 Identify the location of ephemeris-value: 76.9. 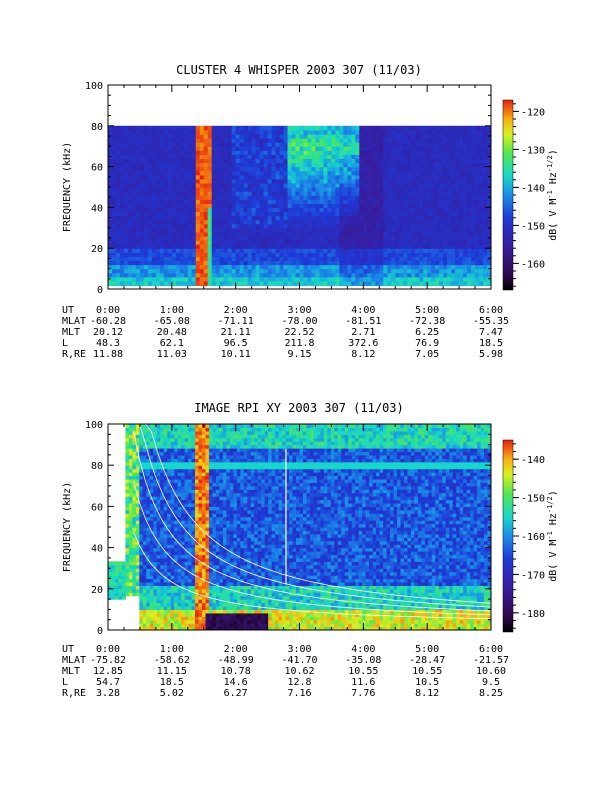
(427, 343).